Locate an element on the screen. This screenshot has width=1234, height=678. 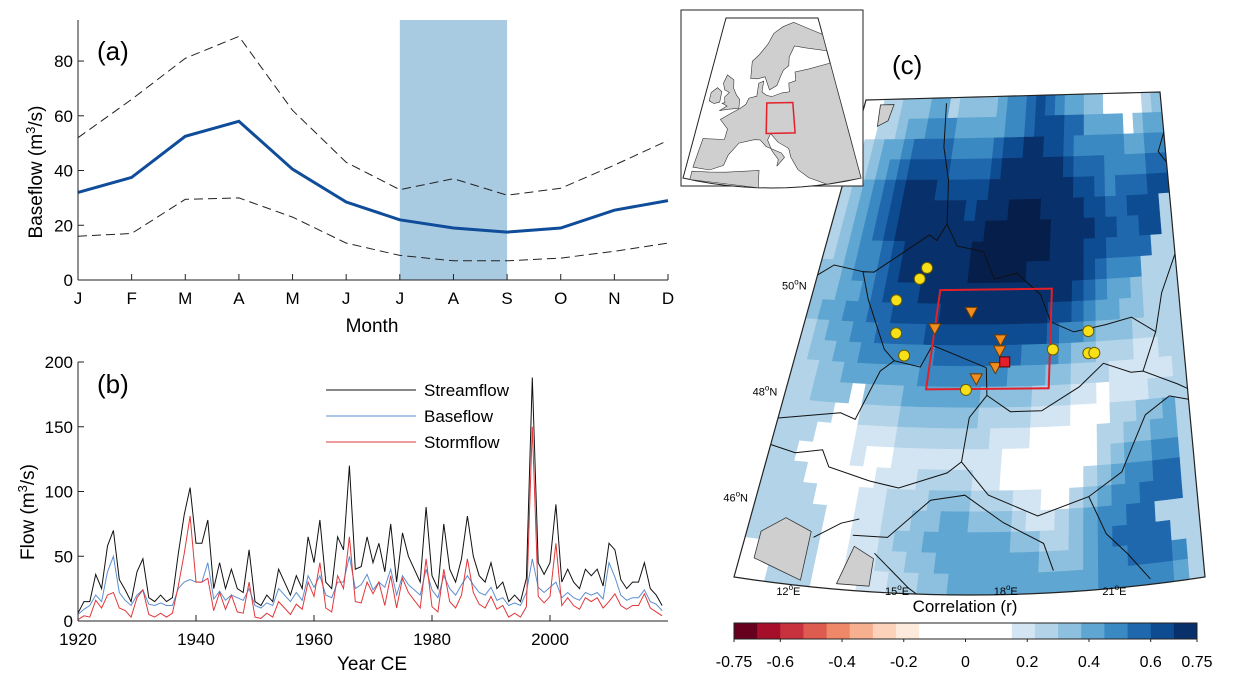
baseflow-upper-line is located at coordinates (373, 115).